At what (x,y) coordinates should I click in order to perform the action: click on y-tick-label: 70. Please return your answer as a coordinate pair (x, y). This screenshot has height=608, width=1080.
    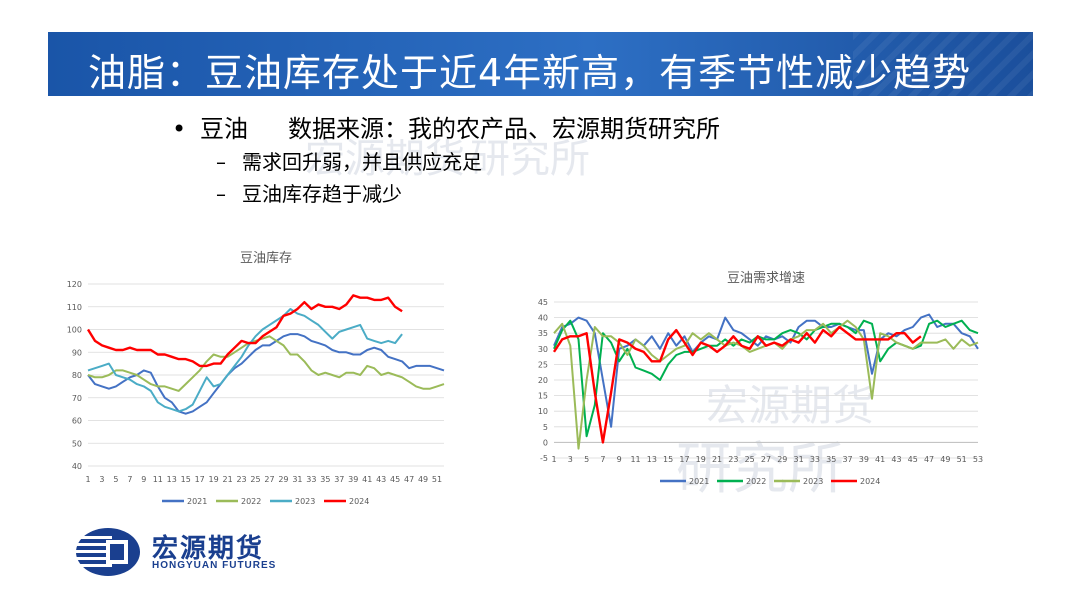
    Looking at the image, I should click on (77, 398).